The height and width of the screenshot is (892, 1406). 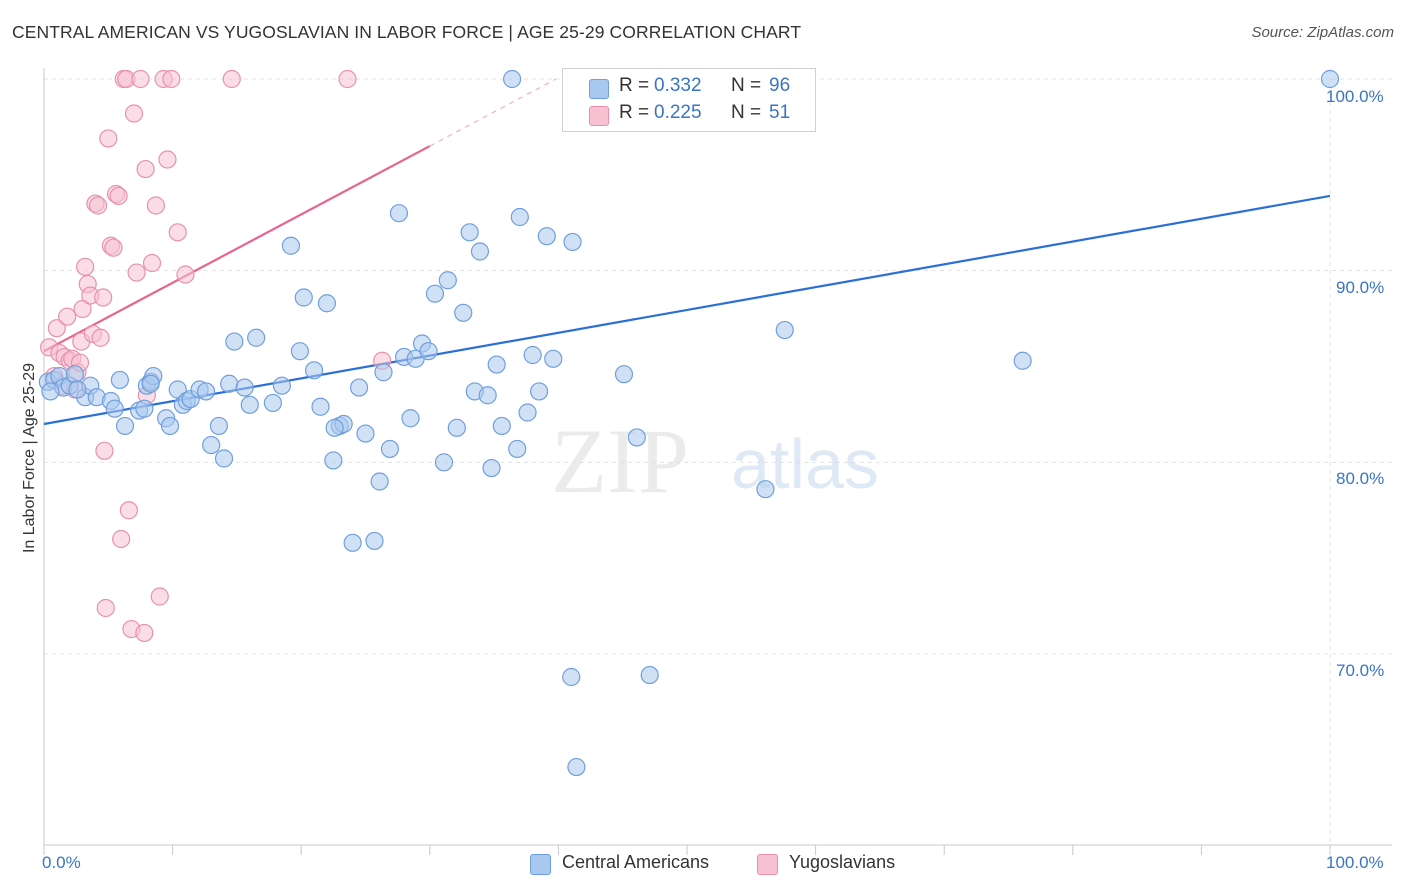 What do you see at coordinates (1355, 96) in the screenshot?
I see `y-tick-label: 100.0%` at bounding box center [1355, 96].